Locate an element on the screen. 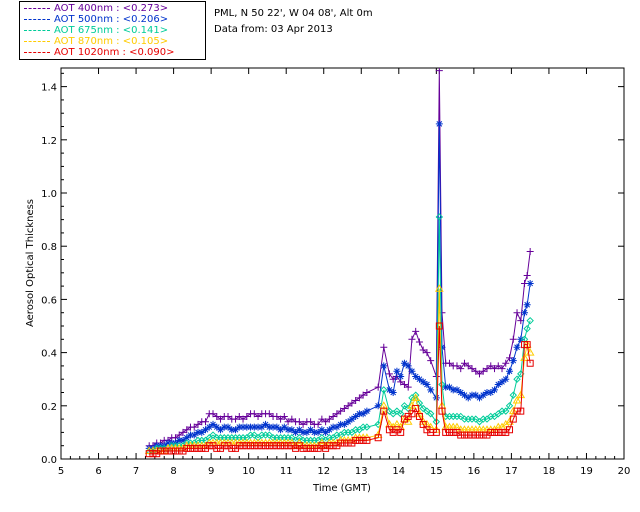 The image size is (640, 512). x-tick-label: 14 is located at coordinates (398, 471).